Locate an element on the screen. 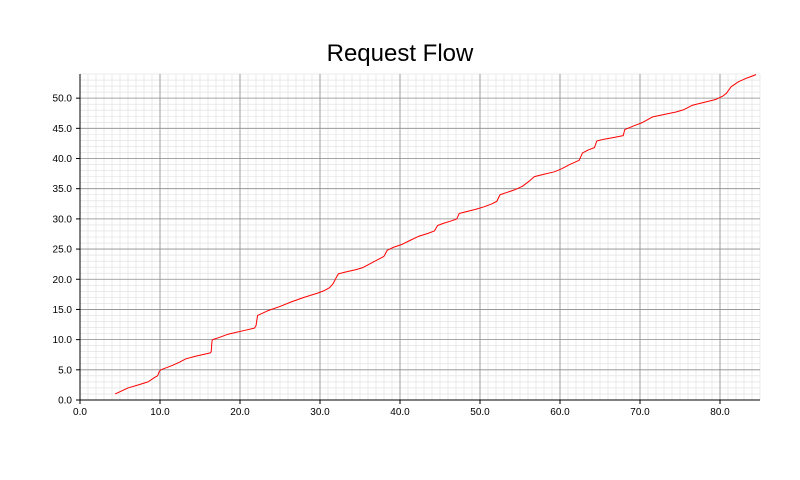  x-tick-label: 10.0 is located at coordinates (160, 412).